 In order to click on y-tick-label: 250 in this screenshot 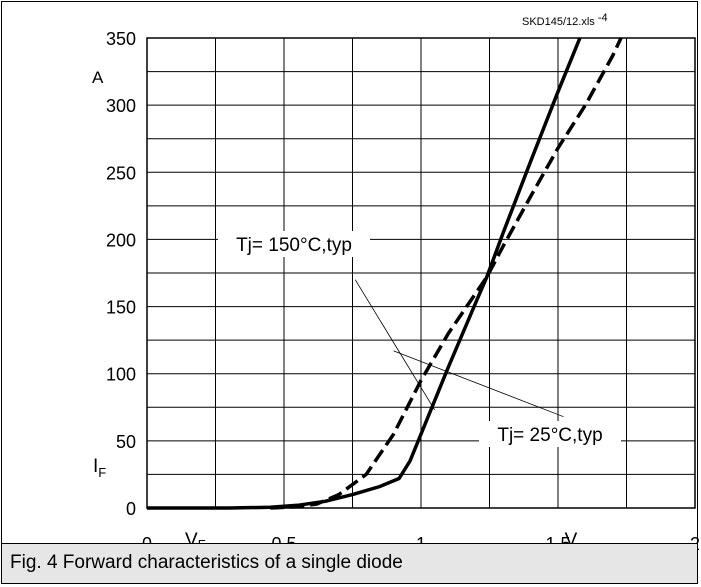, I will do `click(121, 173)`.